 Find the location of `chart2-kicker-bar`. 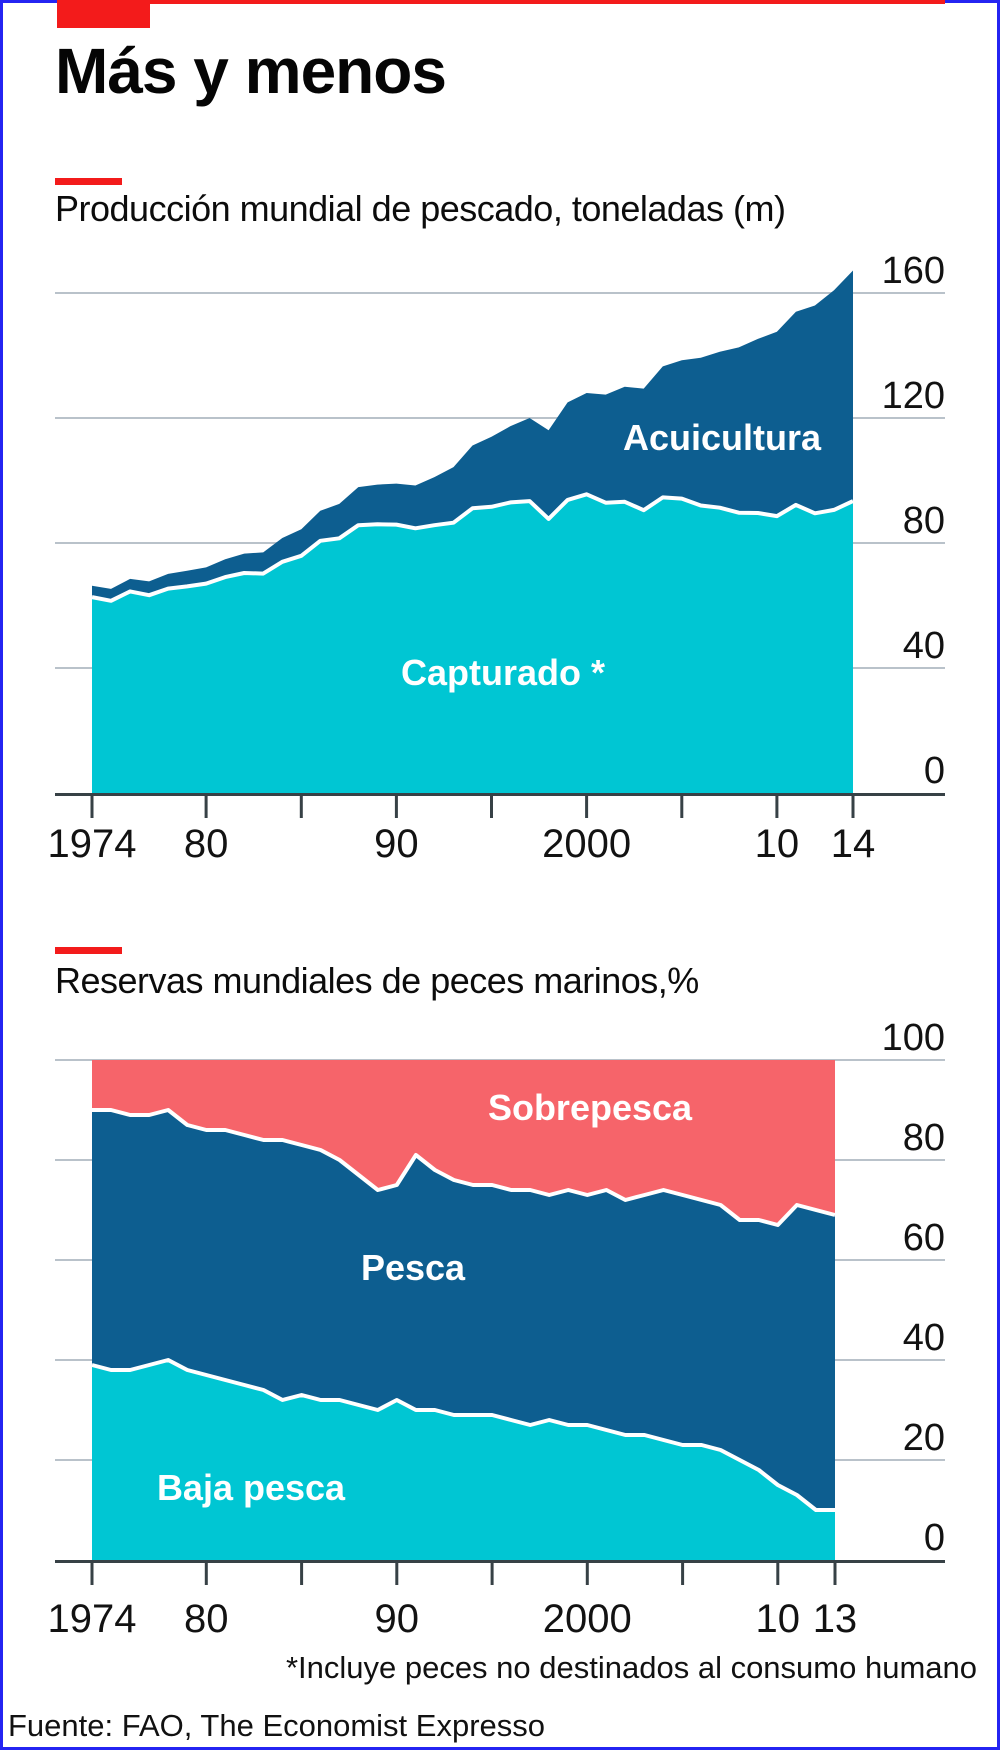

chart2-kicker-bar is located at coordinates (88, 950).